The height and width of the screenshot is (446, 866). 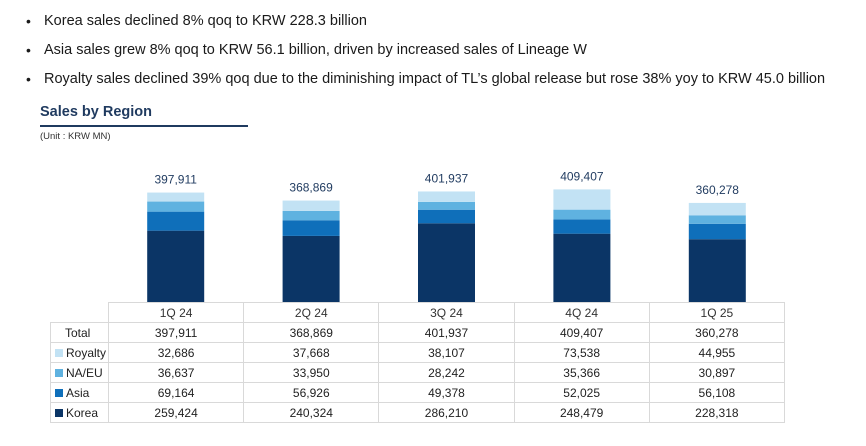 What do you see at coordinates (59, 352) in the screenshot?
I see `legend-swatch-royalty` at bounding box center [59, 352].